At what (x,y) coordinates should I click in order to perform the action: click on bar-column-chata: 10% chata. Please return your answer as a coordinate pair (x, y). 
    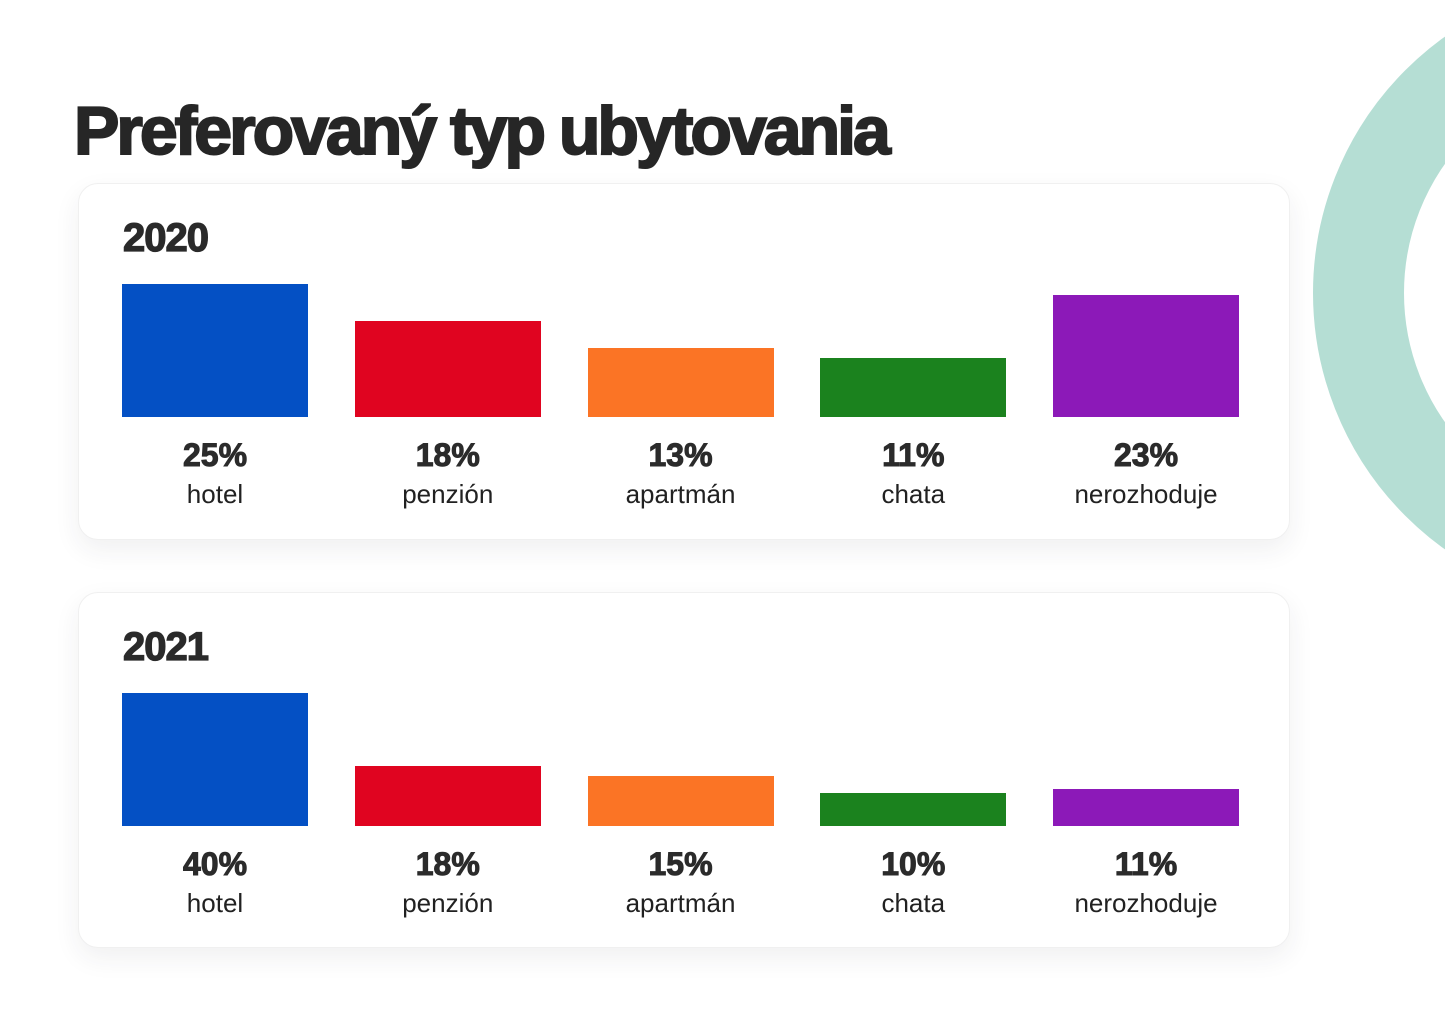
    Looking at the image, I should click on (913, 806).